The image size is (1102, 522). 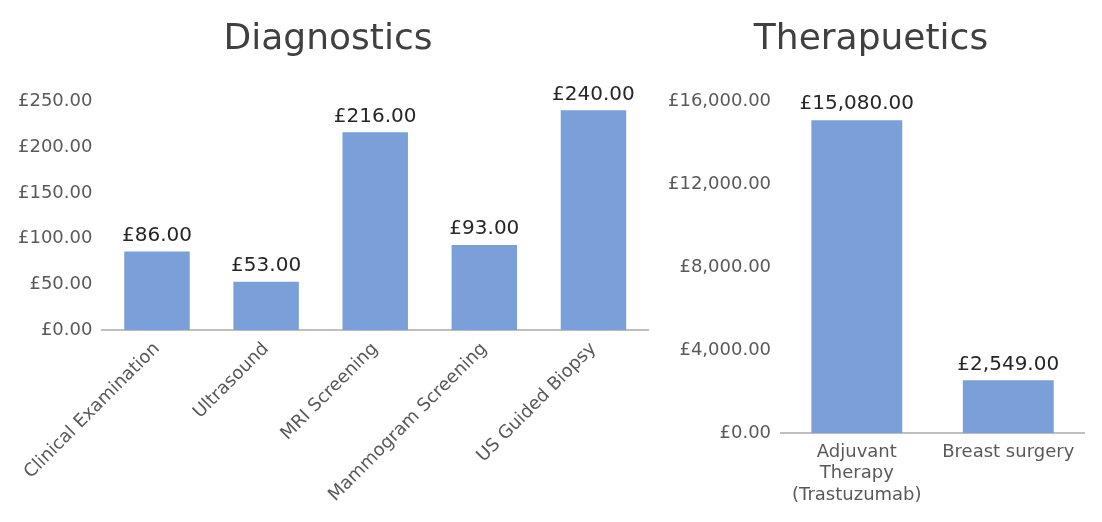 I want to click on x-tick-label: Adjuvant Therapy (Trastuzumab), so click(x=857, y=471).